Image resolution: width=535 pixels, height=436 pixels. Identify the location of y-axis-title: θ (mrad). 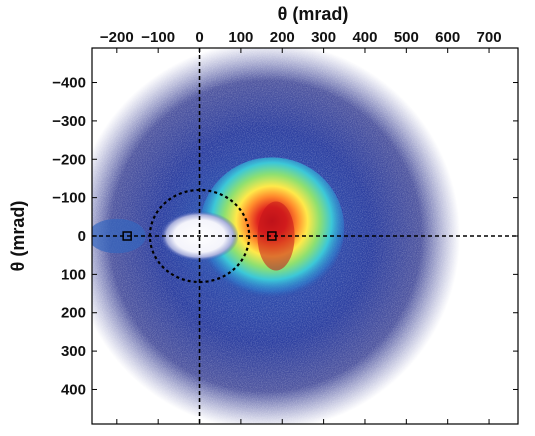
(18, 236).